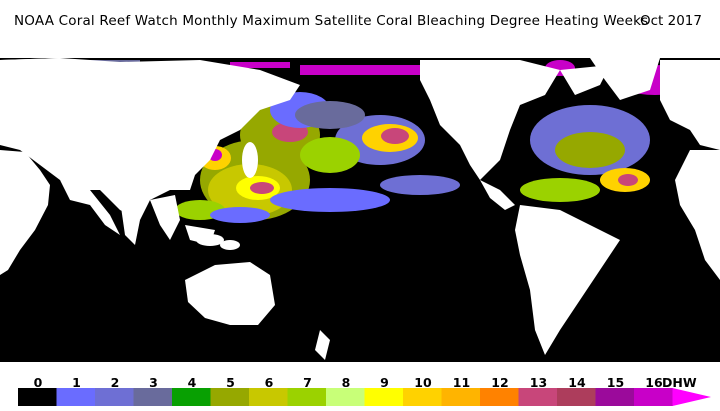 This screenshot has width=720, height=411. What do you see at coordinates (192, 382) in the screenshot?
I see `colorbar-tick-label: 4` at bounding box center [192, 382].